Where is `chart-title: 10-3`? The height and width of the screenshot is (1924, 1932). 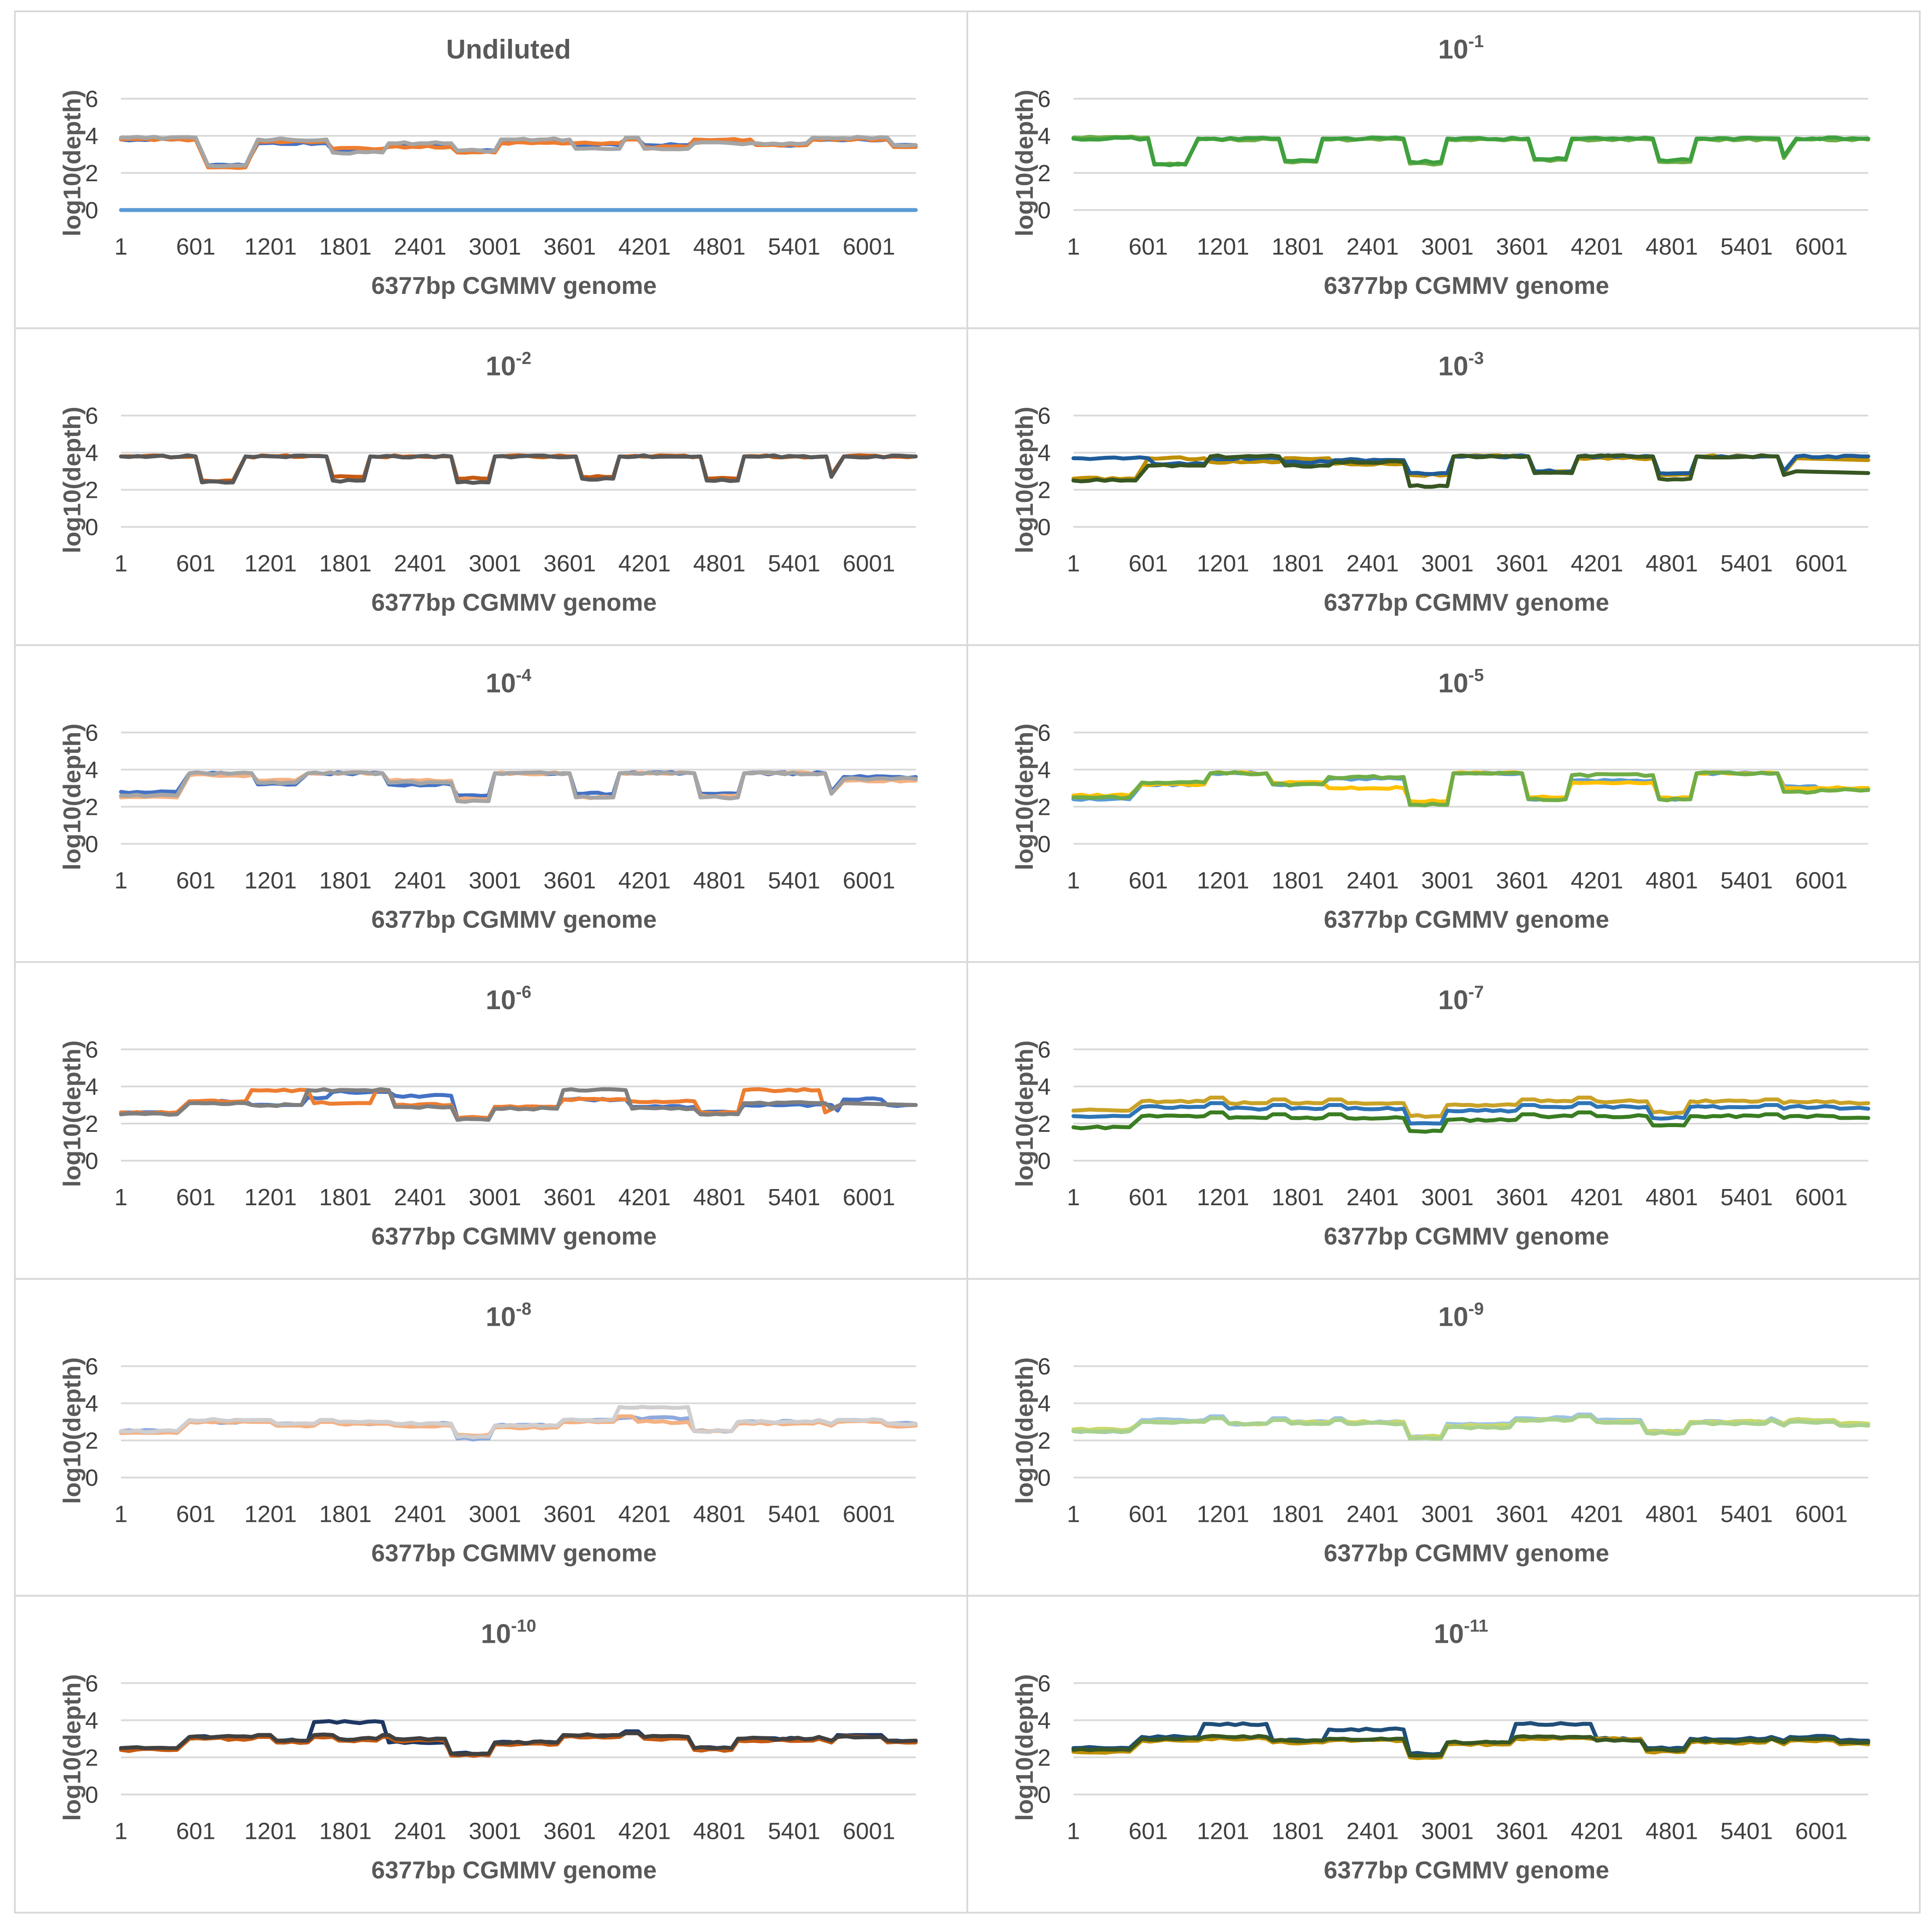
chart-title: 10-3 is located at coordinates (1461, 365).